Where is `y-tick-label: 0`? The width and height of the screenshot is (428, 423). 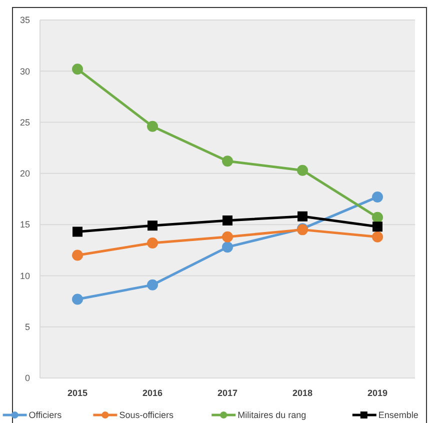
y-tick-label: 0 is located at coordinates (27, 378).